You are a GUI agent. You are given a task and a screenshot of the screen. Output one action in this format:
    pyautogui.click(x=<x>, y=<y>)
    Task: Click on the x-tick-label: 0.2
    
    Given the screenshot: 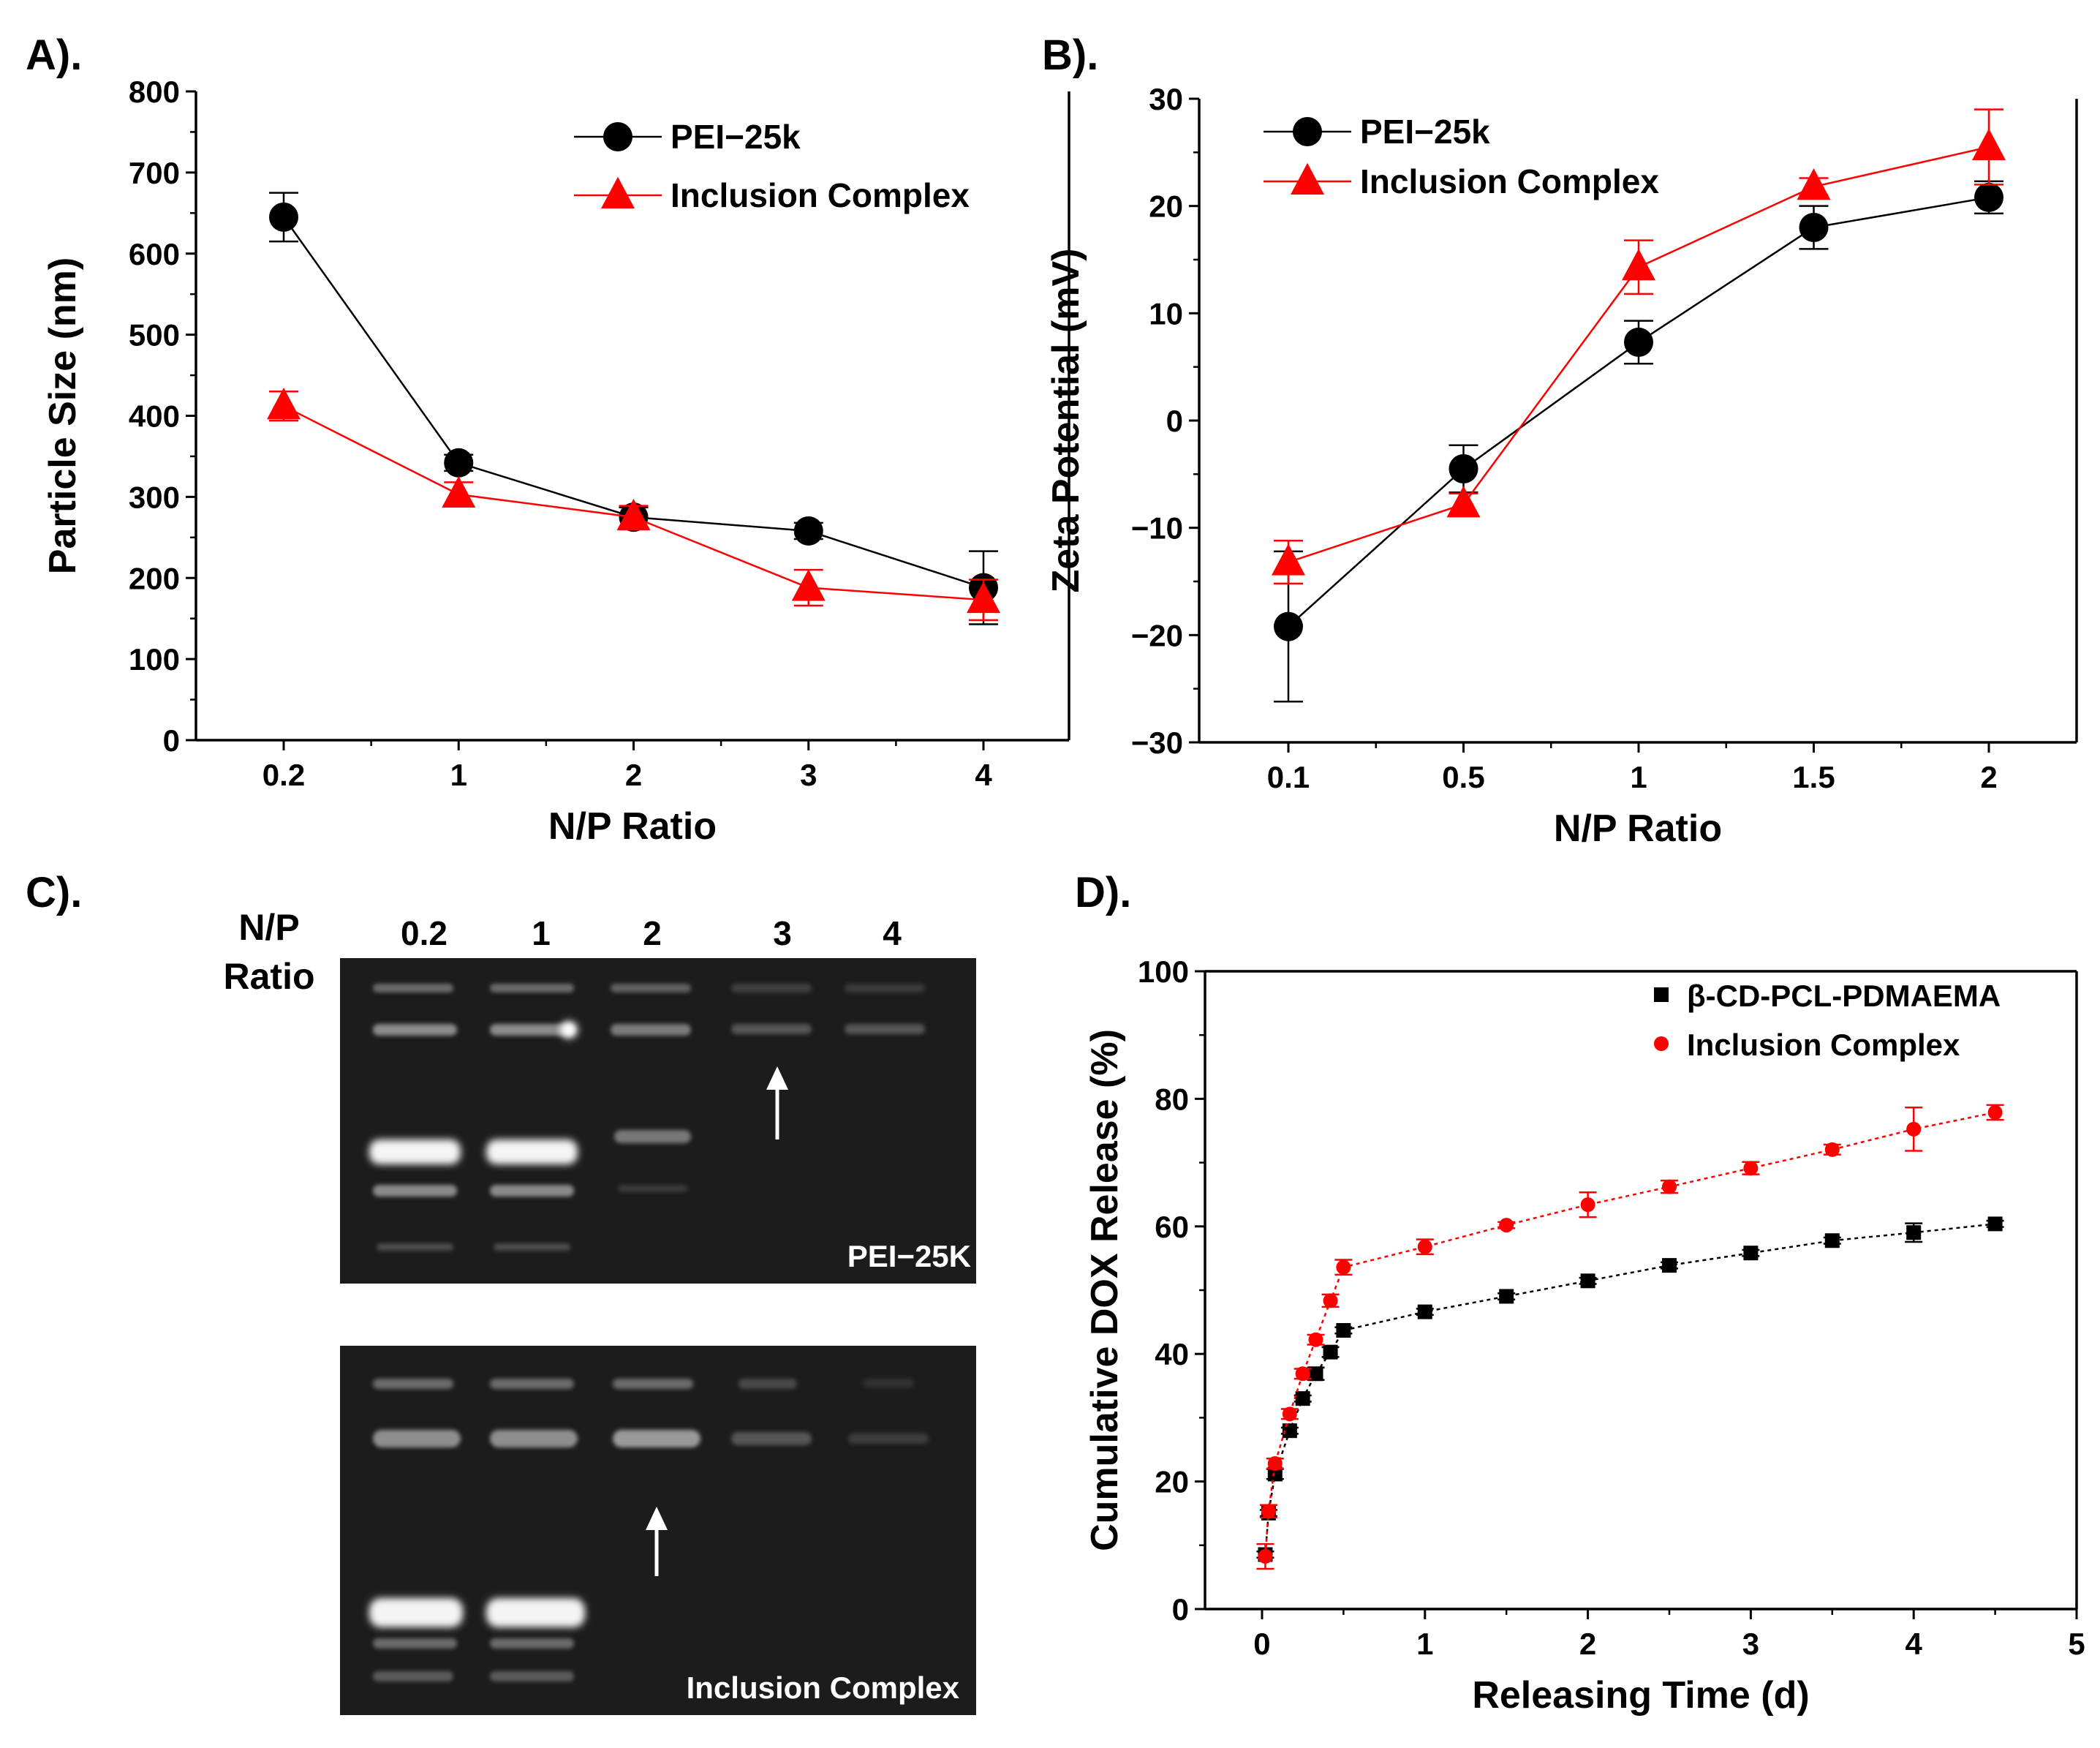 What is the action you would take?
    pyautogui.click(x=283, y=775)
    